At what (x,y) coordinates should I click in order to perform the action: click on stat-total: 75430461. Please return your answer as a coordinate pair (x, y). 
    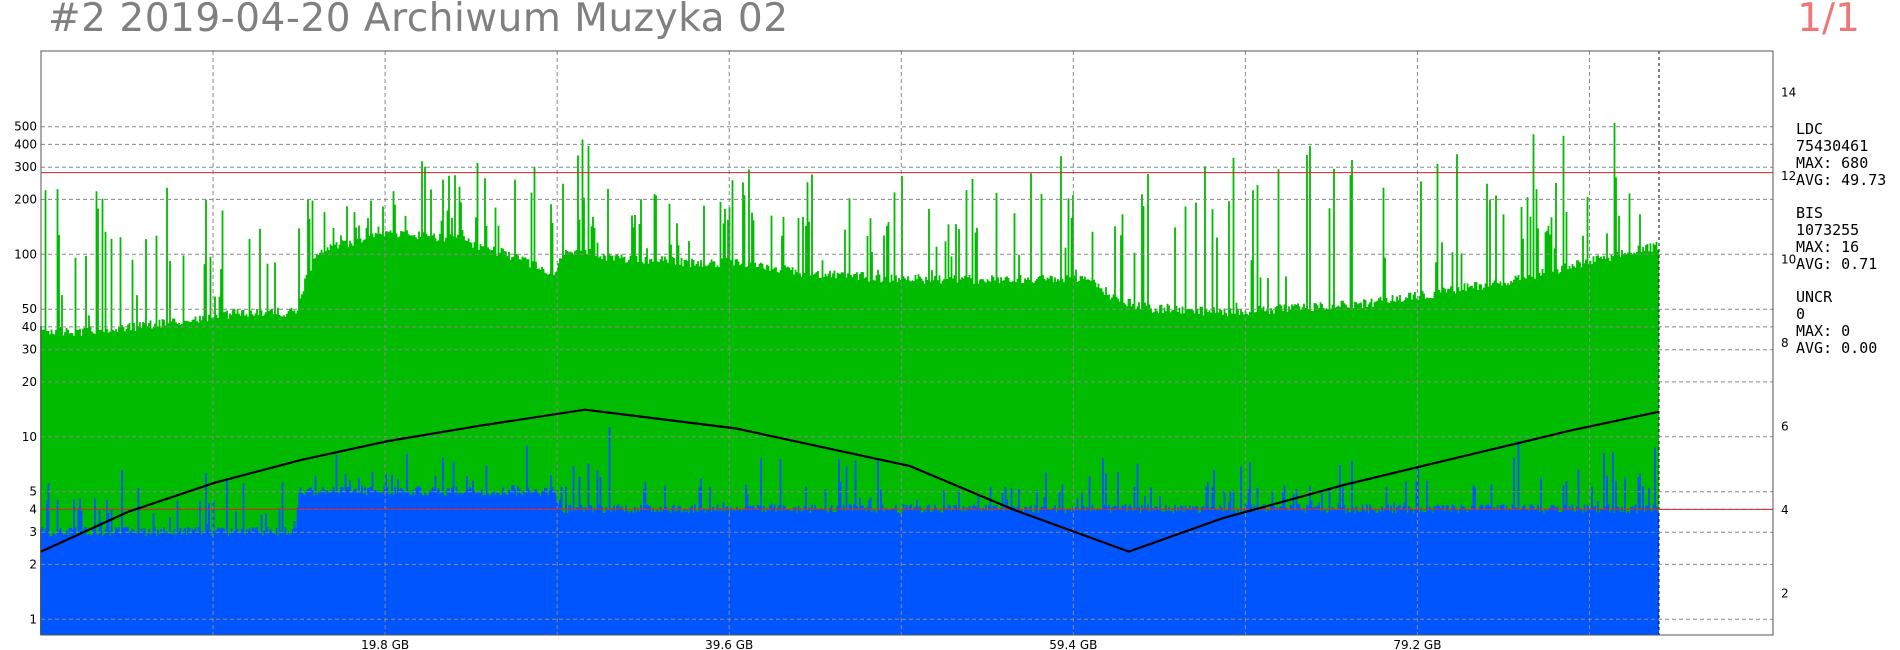
    Looking at the image, I should click on (1832, 146).